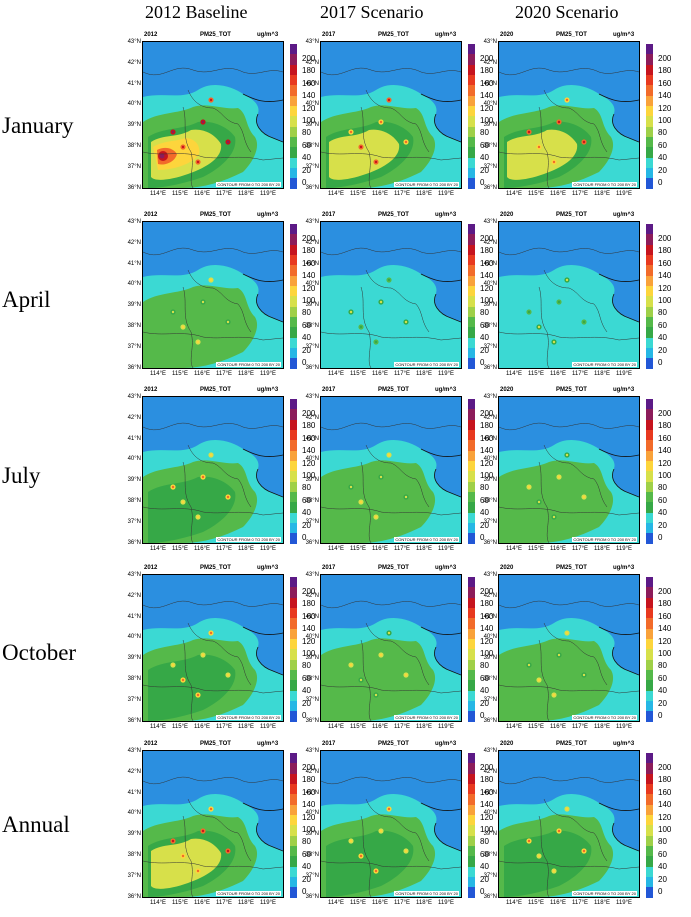 The height and width of the screenshot is (917, 691). What do you see at coordinates (490, 263) in the screenshot?
I see `latitude-label: 41°N` at bounding box center [490, 263].